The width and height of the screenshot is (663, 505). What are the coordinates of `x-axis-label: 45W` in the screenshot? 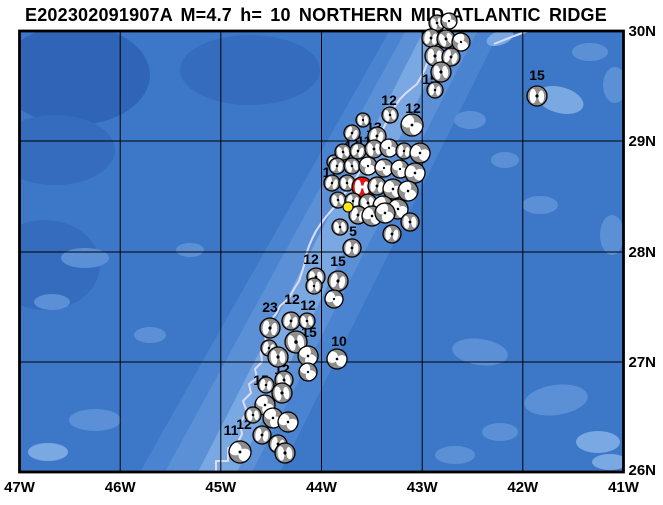 It's located at (221, 487).